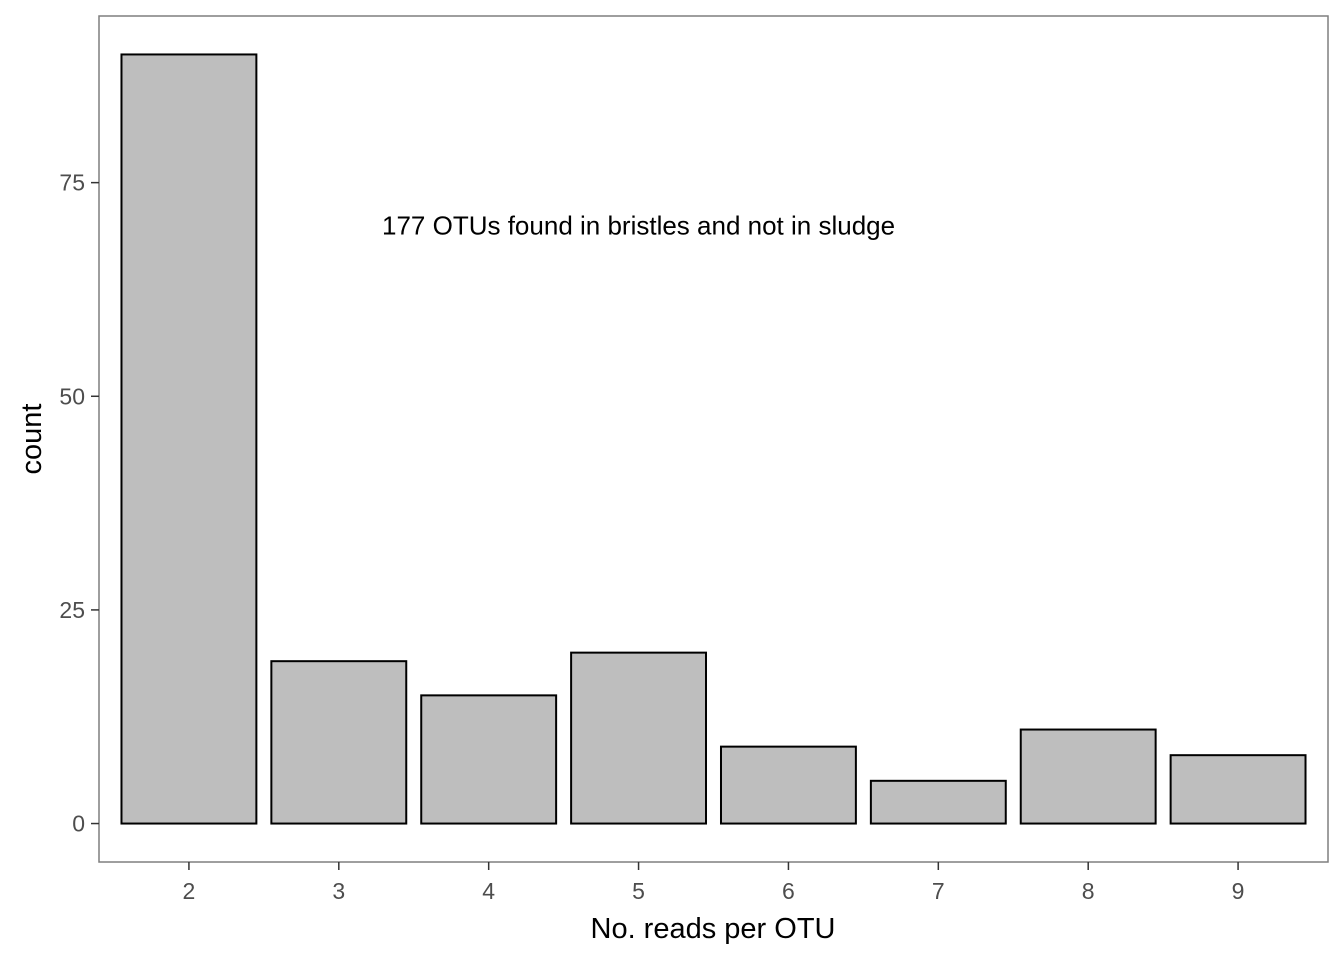 The height and width of the screenshot is (960, 1344). I want to click on x-axis: 2 3 4 5 6 7 8 9, so click(714, 883).